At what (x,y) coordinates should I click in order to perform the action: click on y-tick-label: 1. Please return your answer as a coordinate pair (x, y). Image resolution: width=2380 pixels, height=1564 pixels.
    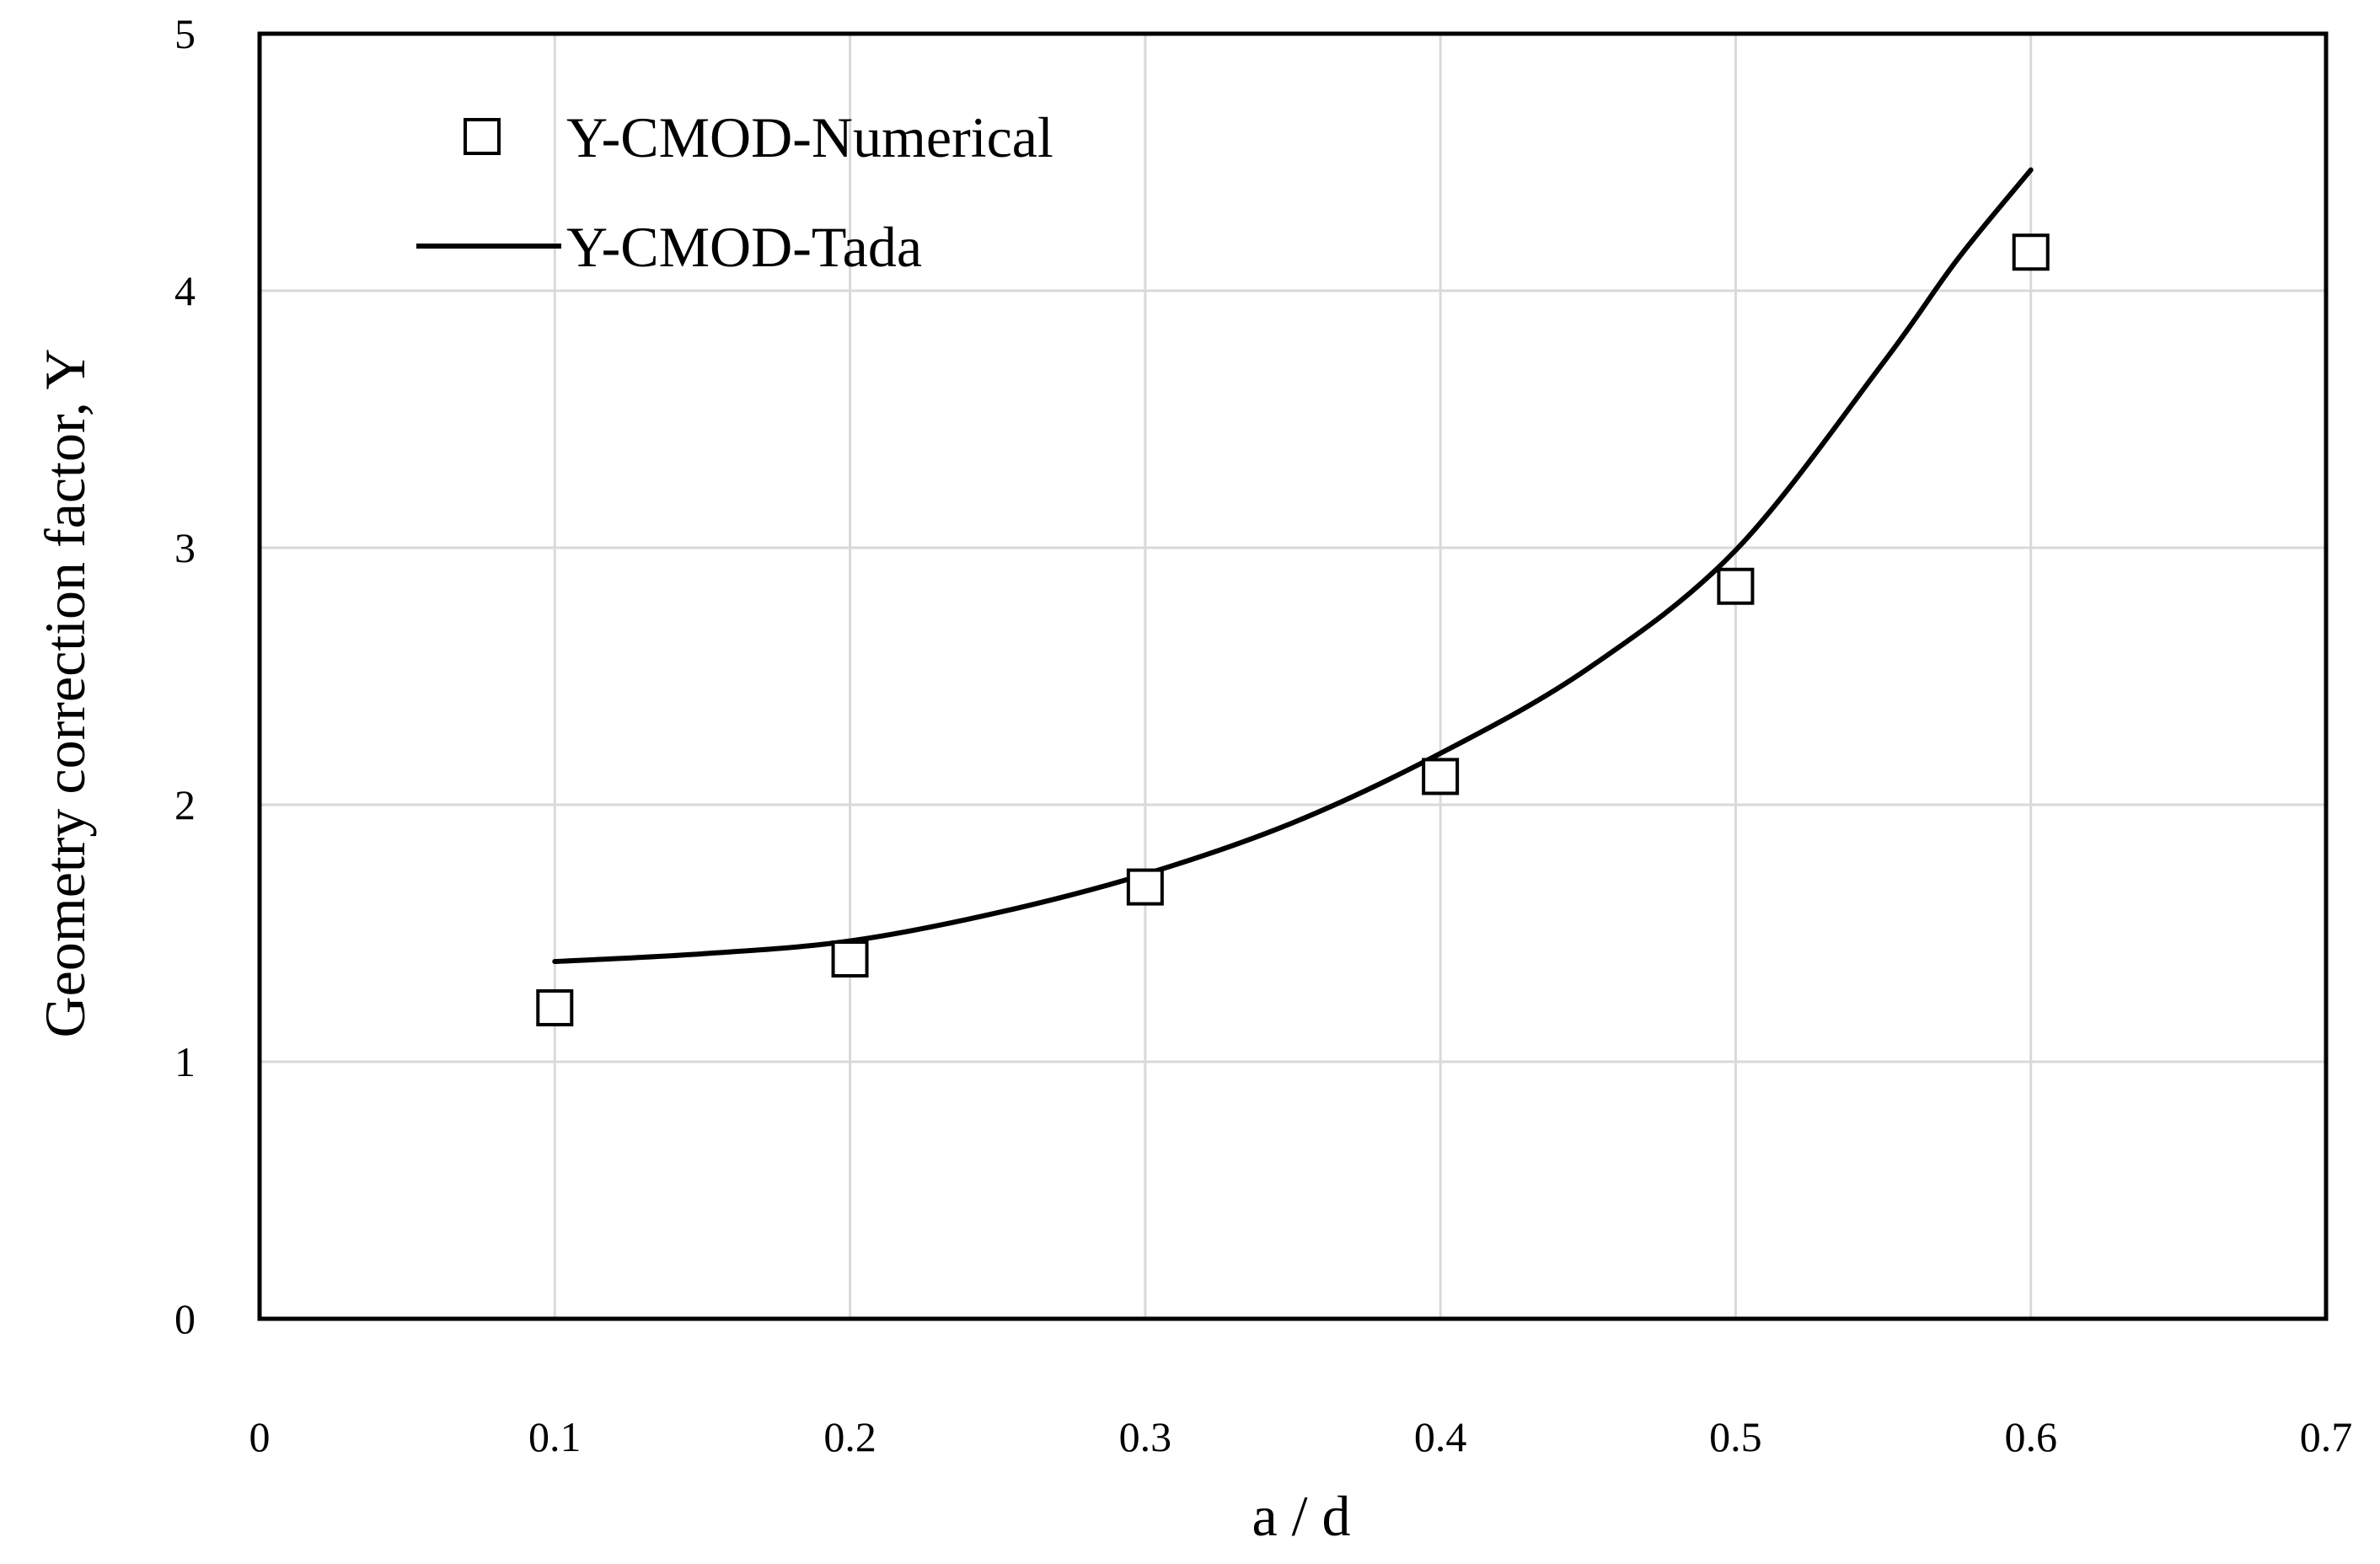
    Looking at the image, I should click on (185, 1061).